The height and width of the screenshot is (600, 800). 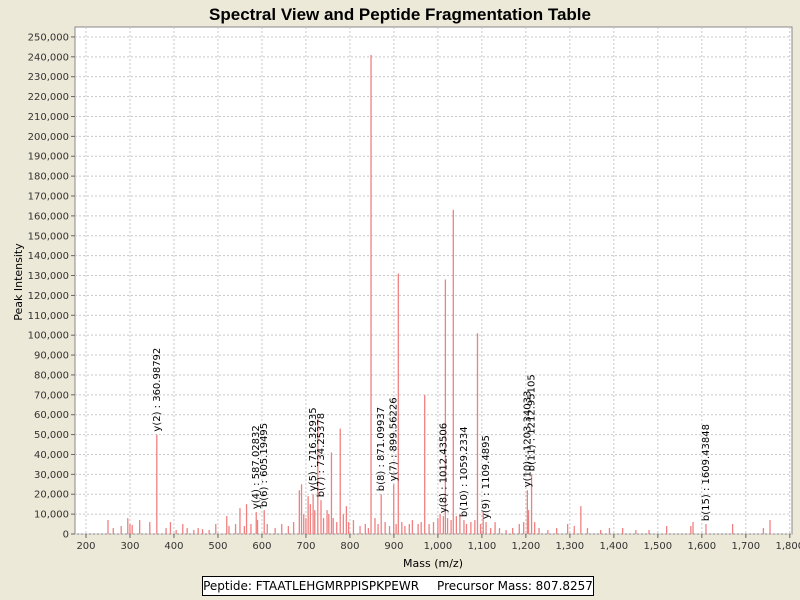 What do you see at coordinates (48, 137) in the screenshot?
I see `y-tick-label: 200,000` at bounding box center [48, 137].